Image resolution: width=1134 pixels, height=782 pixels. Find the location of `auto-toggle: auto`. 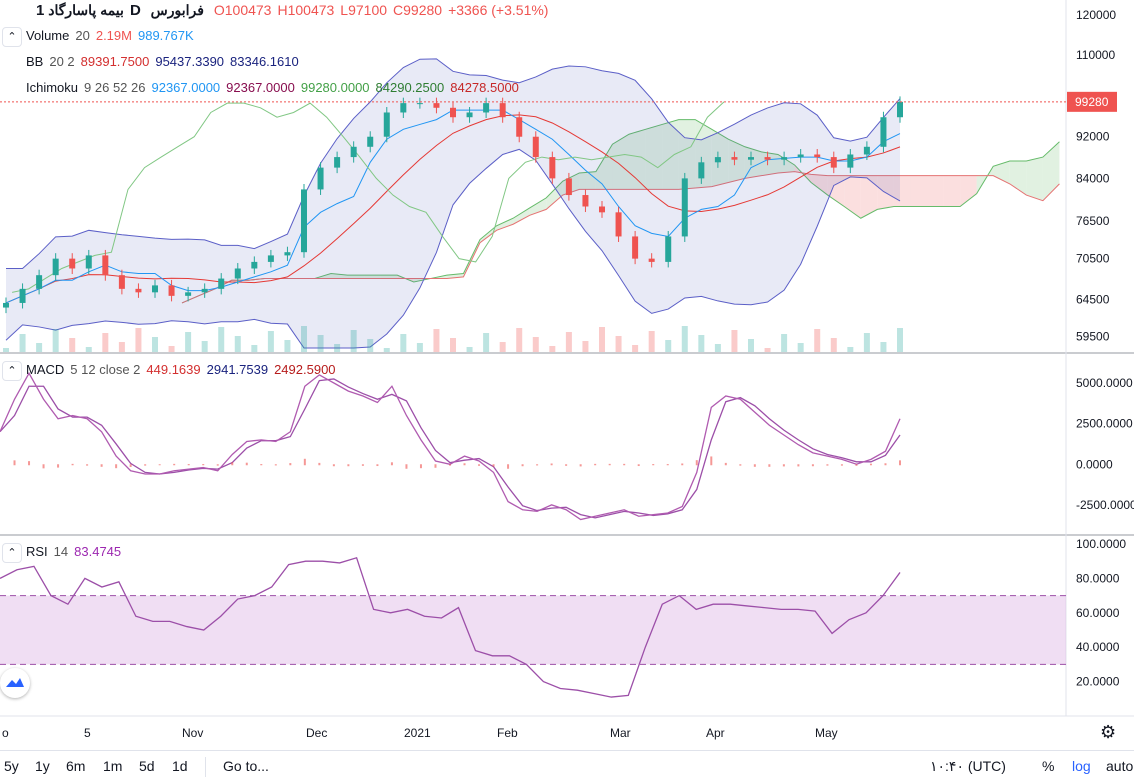

auto-toggle: auto is located at coordinates (1120, 766).